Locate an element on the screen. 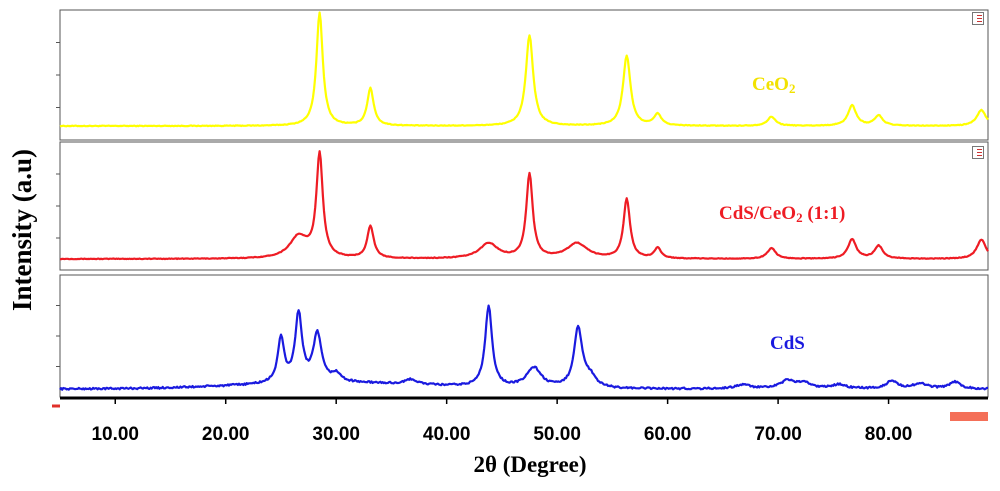  x-tick-label: 50.00 is located at coordinates (557, 434).